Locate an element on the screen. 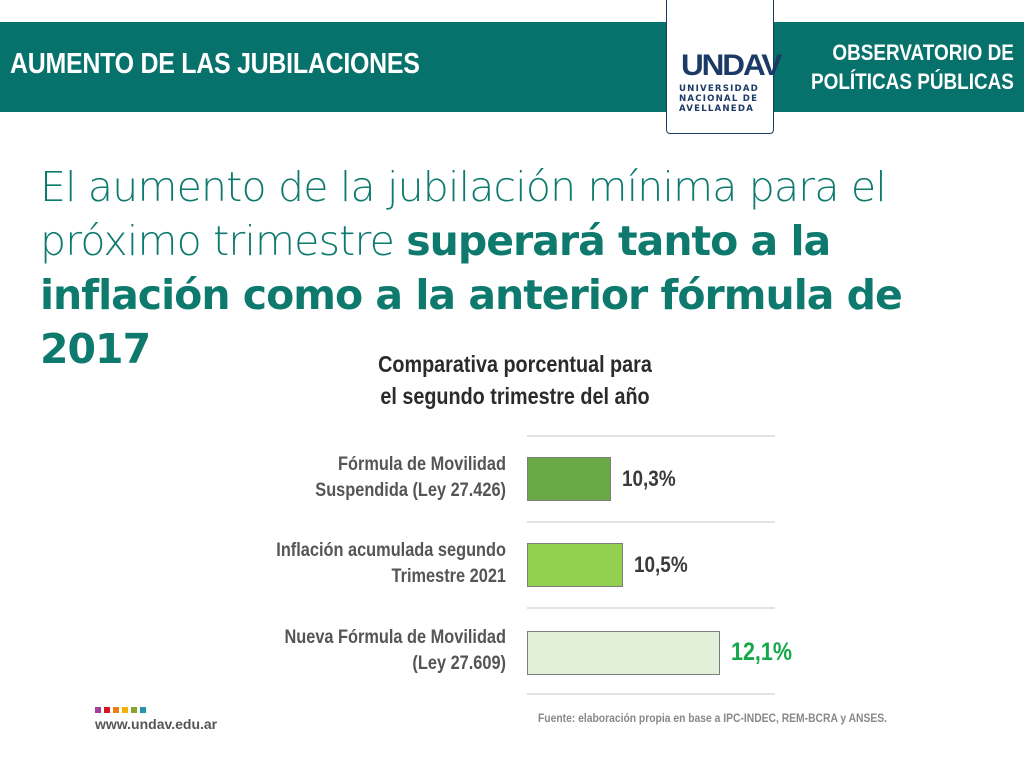 This screenshot has width=1024, height=768. value-label: 10,5% is located at coordinates (661, 564).